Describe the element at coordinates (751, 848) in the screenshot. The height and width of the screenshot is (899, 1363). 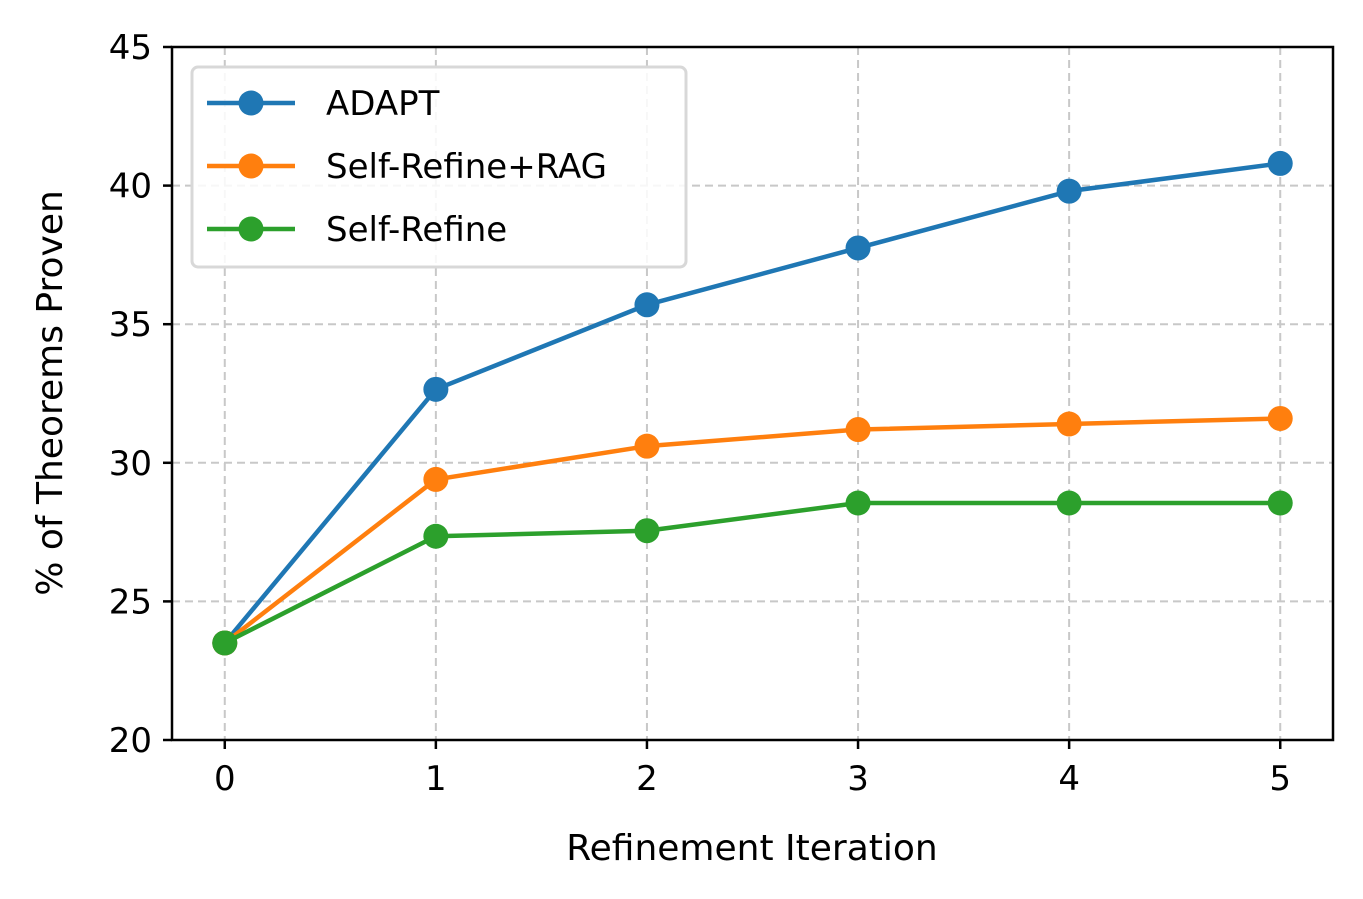
I see `x-axis-label: Refinement Iteration` at that location.